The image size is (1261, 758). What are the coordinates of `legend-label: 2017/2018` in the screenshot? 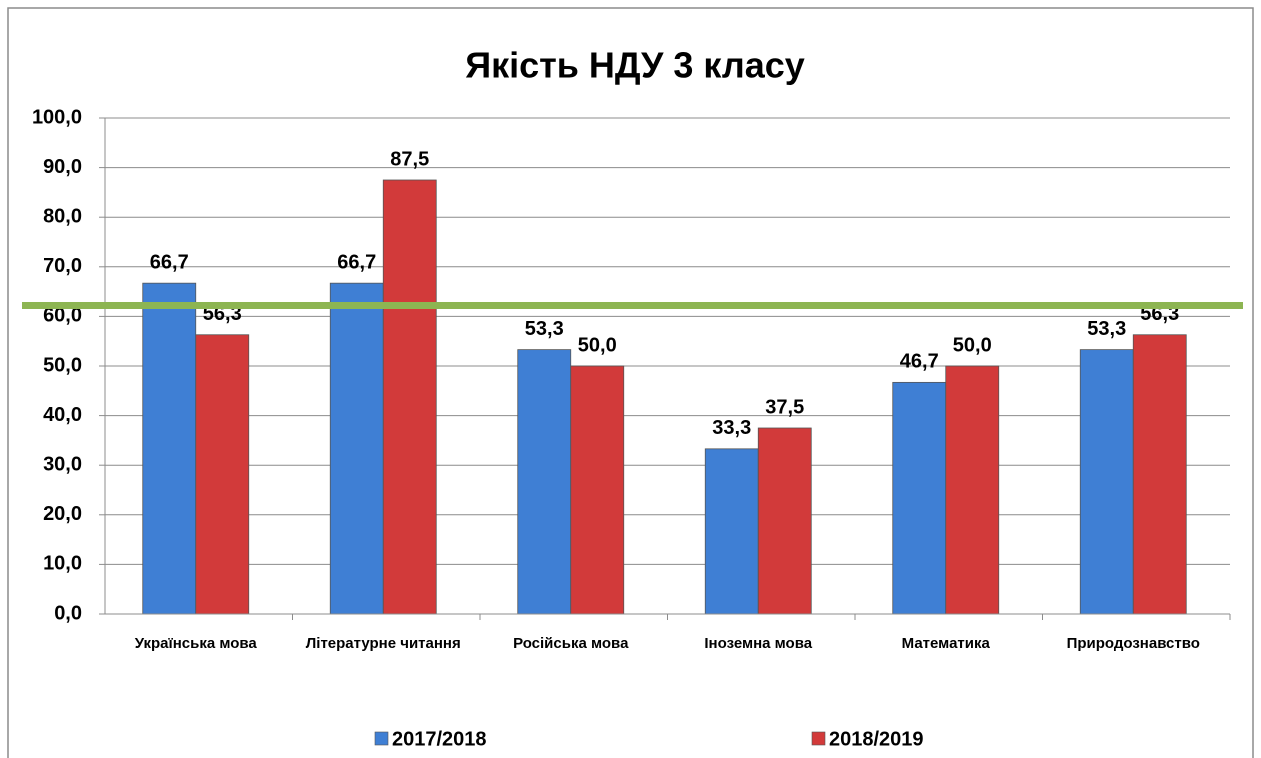 It's located at (439, 739).